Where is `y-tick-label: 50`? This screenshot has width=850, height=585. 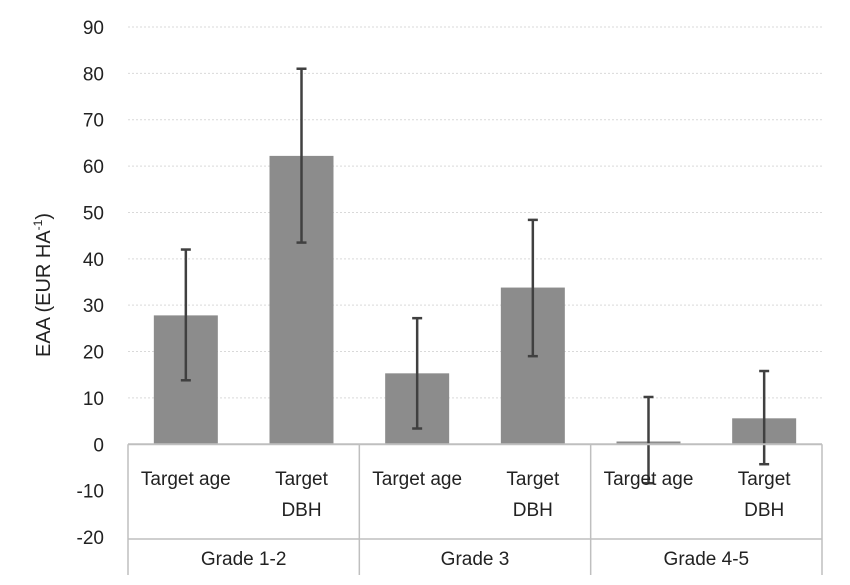
y-tick-label: 50 is located at coordinates (93, 213).